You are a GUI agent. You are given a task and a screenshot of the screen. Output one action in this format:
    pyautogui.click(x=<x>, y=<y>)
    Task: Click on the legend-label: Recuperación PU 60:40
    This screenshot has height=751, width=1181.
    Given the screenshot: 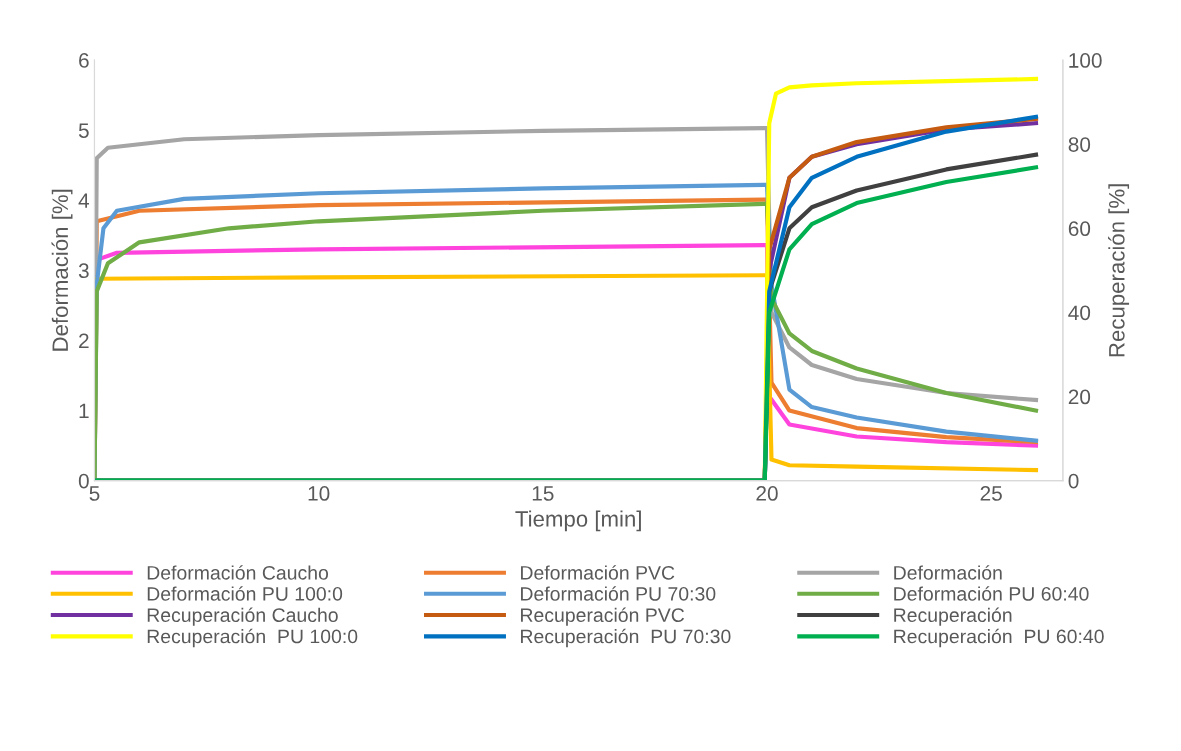 What is the action you would take?
    pyautogui.click(x=999, y=638)
    